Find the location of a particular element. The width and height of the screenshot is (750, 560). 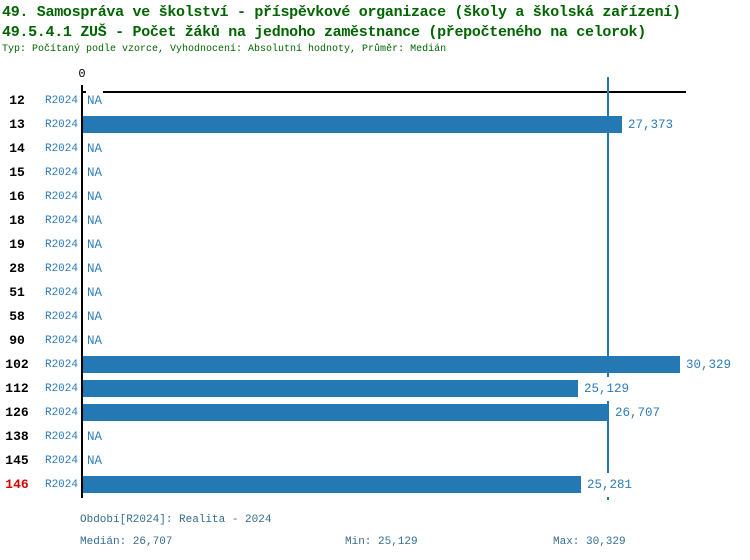

row-id-label: 138 is located at coordinates (17, 436).